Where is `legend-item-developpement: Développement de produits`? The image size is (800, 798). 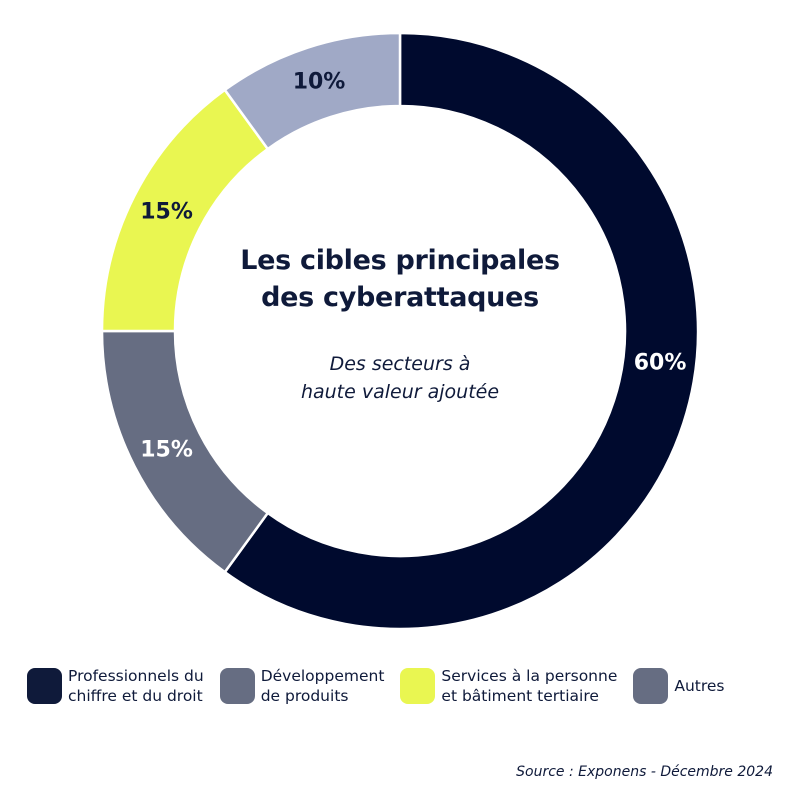
legend-item-developpement: Développement de produits is located at coordinates (302, 686).